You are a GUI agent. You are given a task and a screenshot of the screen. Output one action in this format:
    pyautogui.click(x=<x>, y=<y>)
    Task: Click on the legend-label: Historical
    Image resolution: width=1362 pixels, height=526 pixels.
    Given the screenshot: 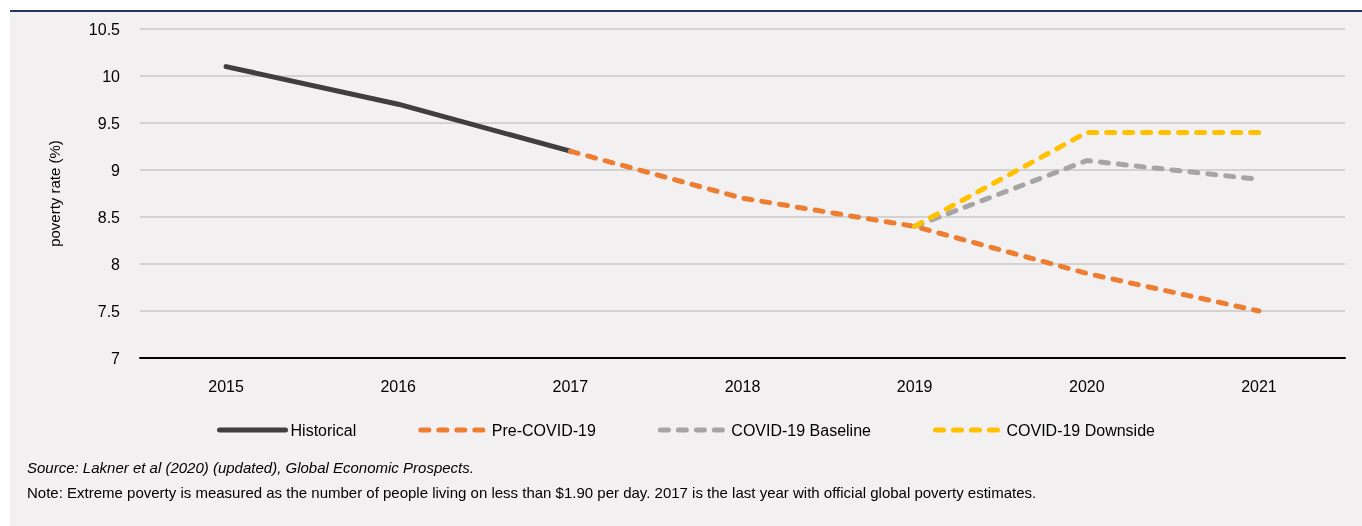 What is the action you would take?
    pyautogui.click(x=323, y=430)
    